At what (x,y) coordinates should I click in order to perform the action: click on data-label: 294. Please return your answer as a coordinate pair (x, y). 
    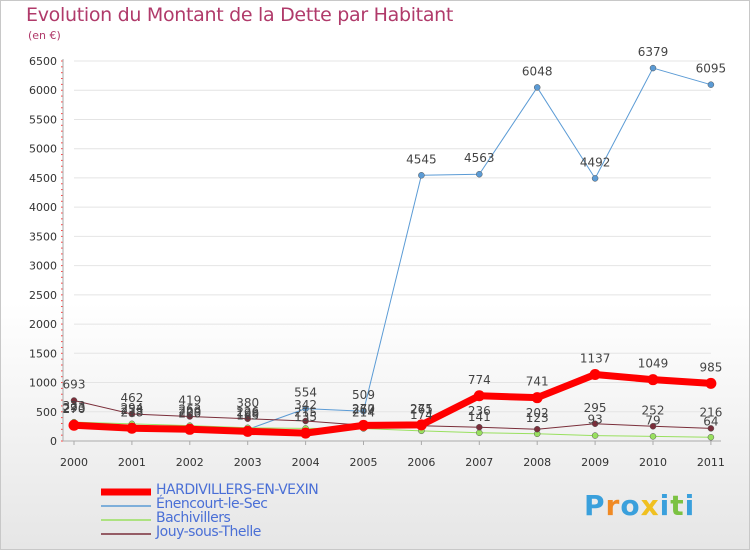
    Looking at the image, I should click on (131, 408).